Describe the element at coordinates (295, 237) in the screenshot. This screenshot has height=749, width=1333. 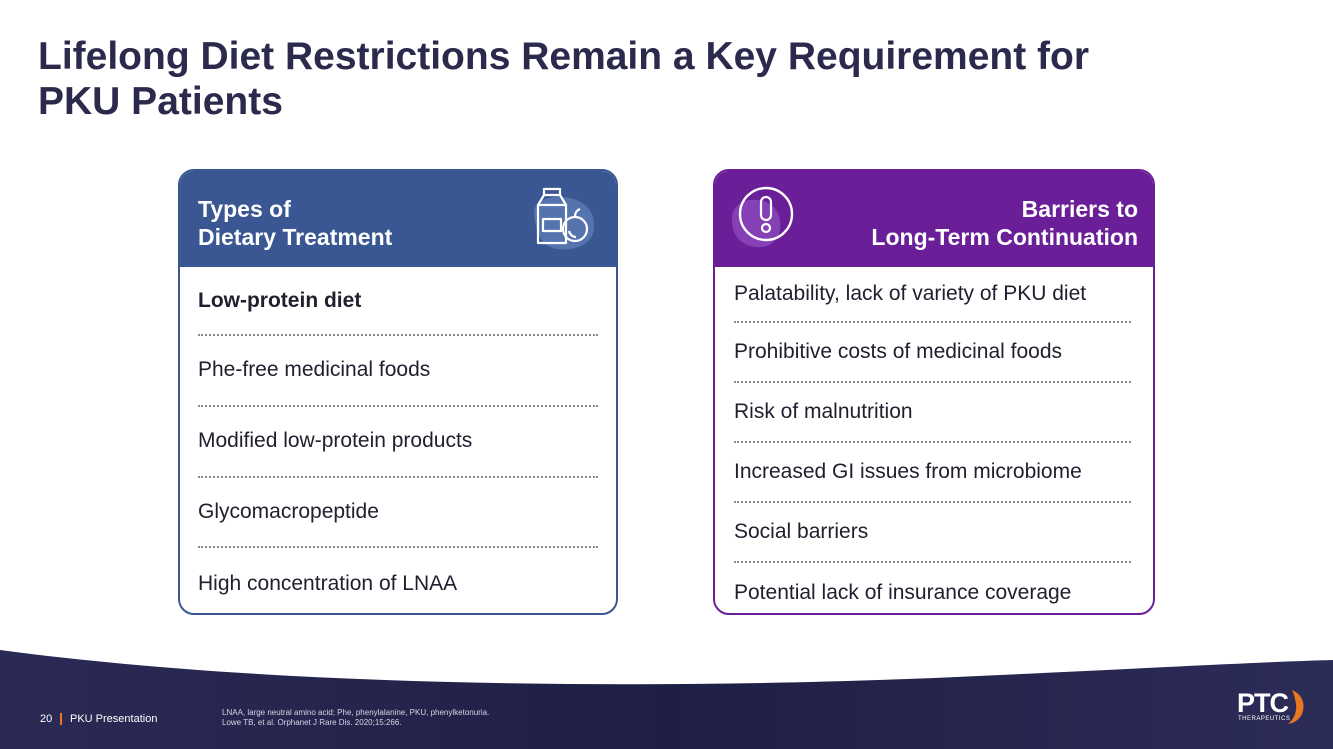
I see `card-heading-line2: Dietary Treatment` at that location.